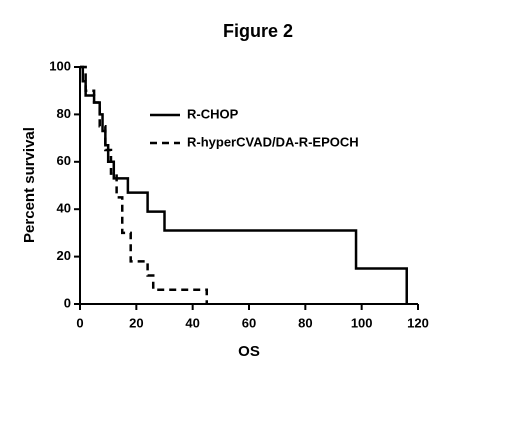  Describe the element at coordinates (213, 113) in the screenshot. I see `legend-label: R-CHOP` at that location.